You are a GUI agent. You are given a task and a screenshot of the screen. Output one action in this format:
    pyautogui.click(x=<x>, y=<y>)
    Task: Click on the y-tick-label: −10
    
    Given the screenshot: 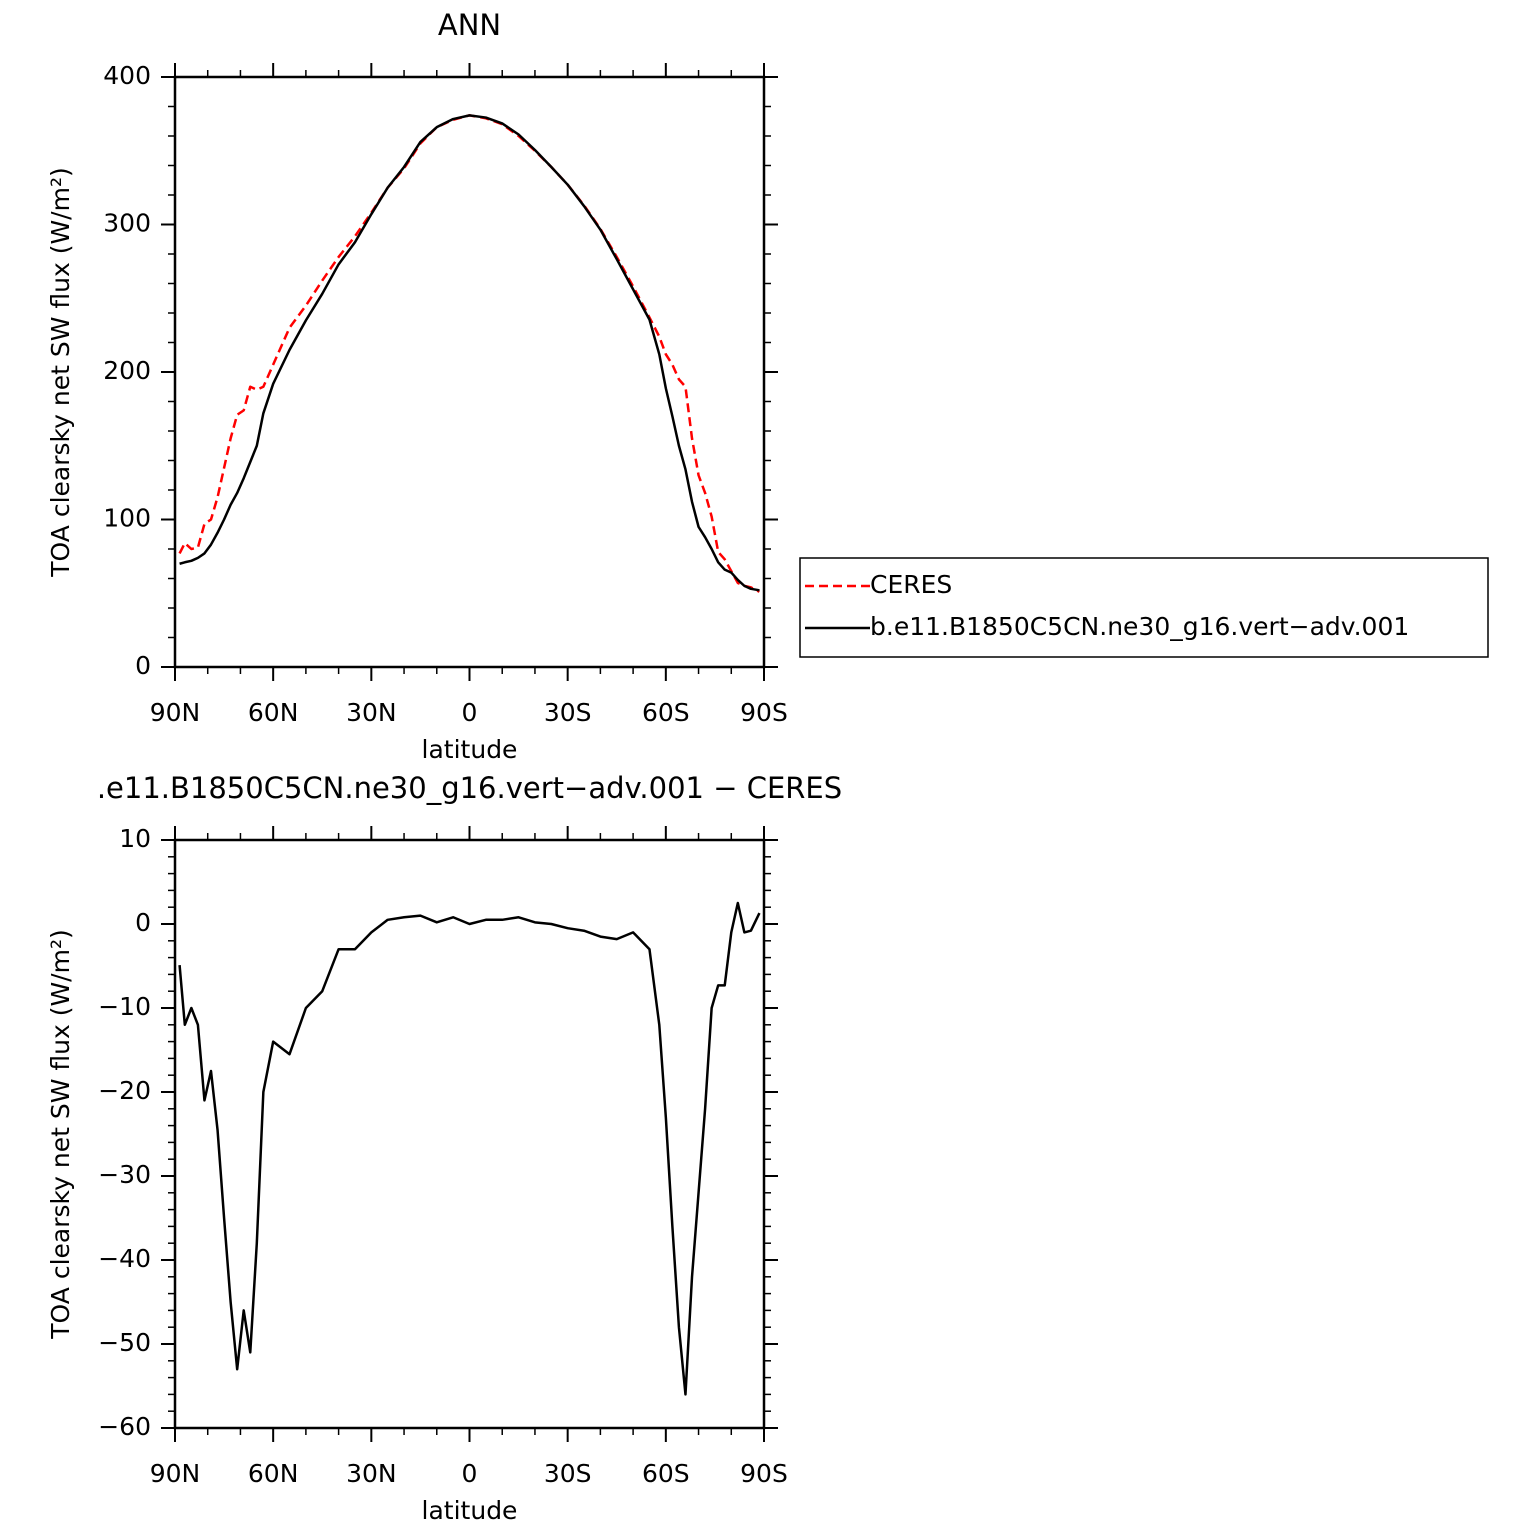 What is the action you would take?
    pyautogui.click(x=124, y=1006)
    